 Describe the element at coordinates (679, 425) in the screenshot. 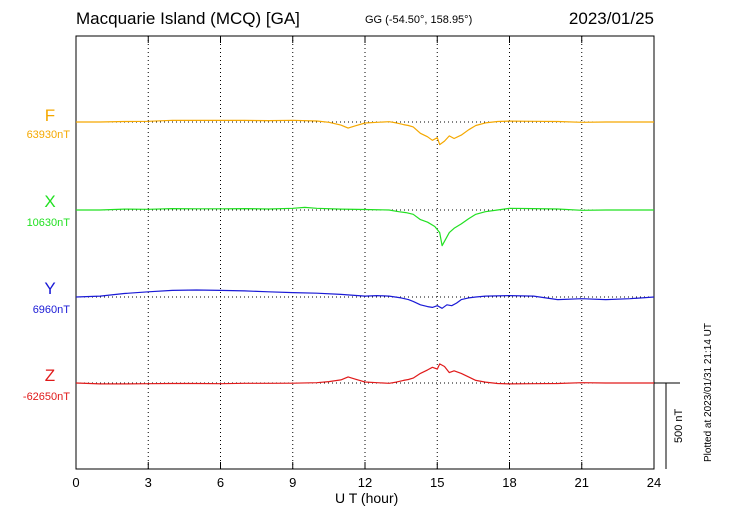

I see `scale-bar-label: 500 nT` at that location.